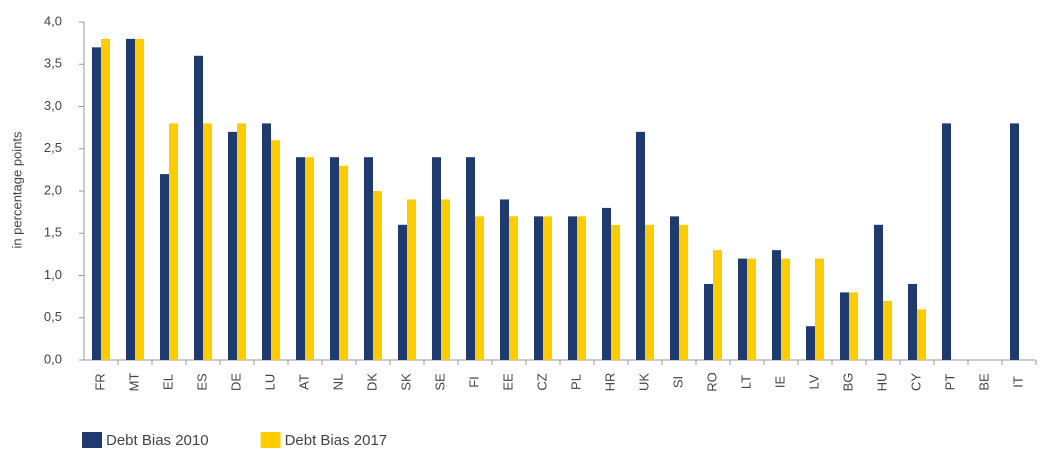 The width and height of the screenshot is (1041, 454). I want to click on legend-label: Debt Bias 2010, so click(157, 440).